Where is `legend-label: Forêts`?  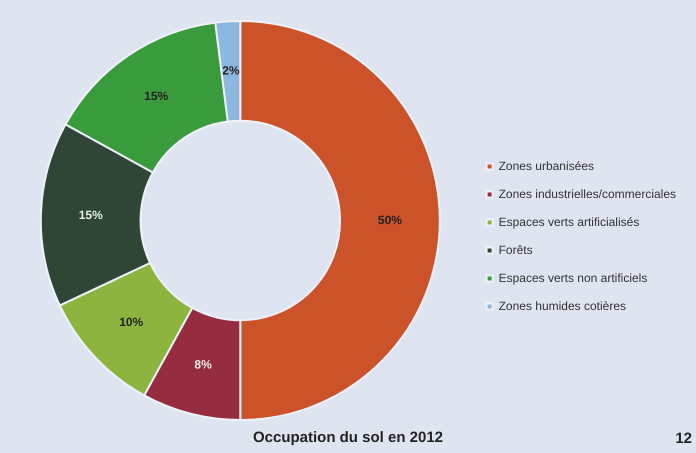
legend-label: Forêts is located at coordinates (515, 249).